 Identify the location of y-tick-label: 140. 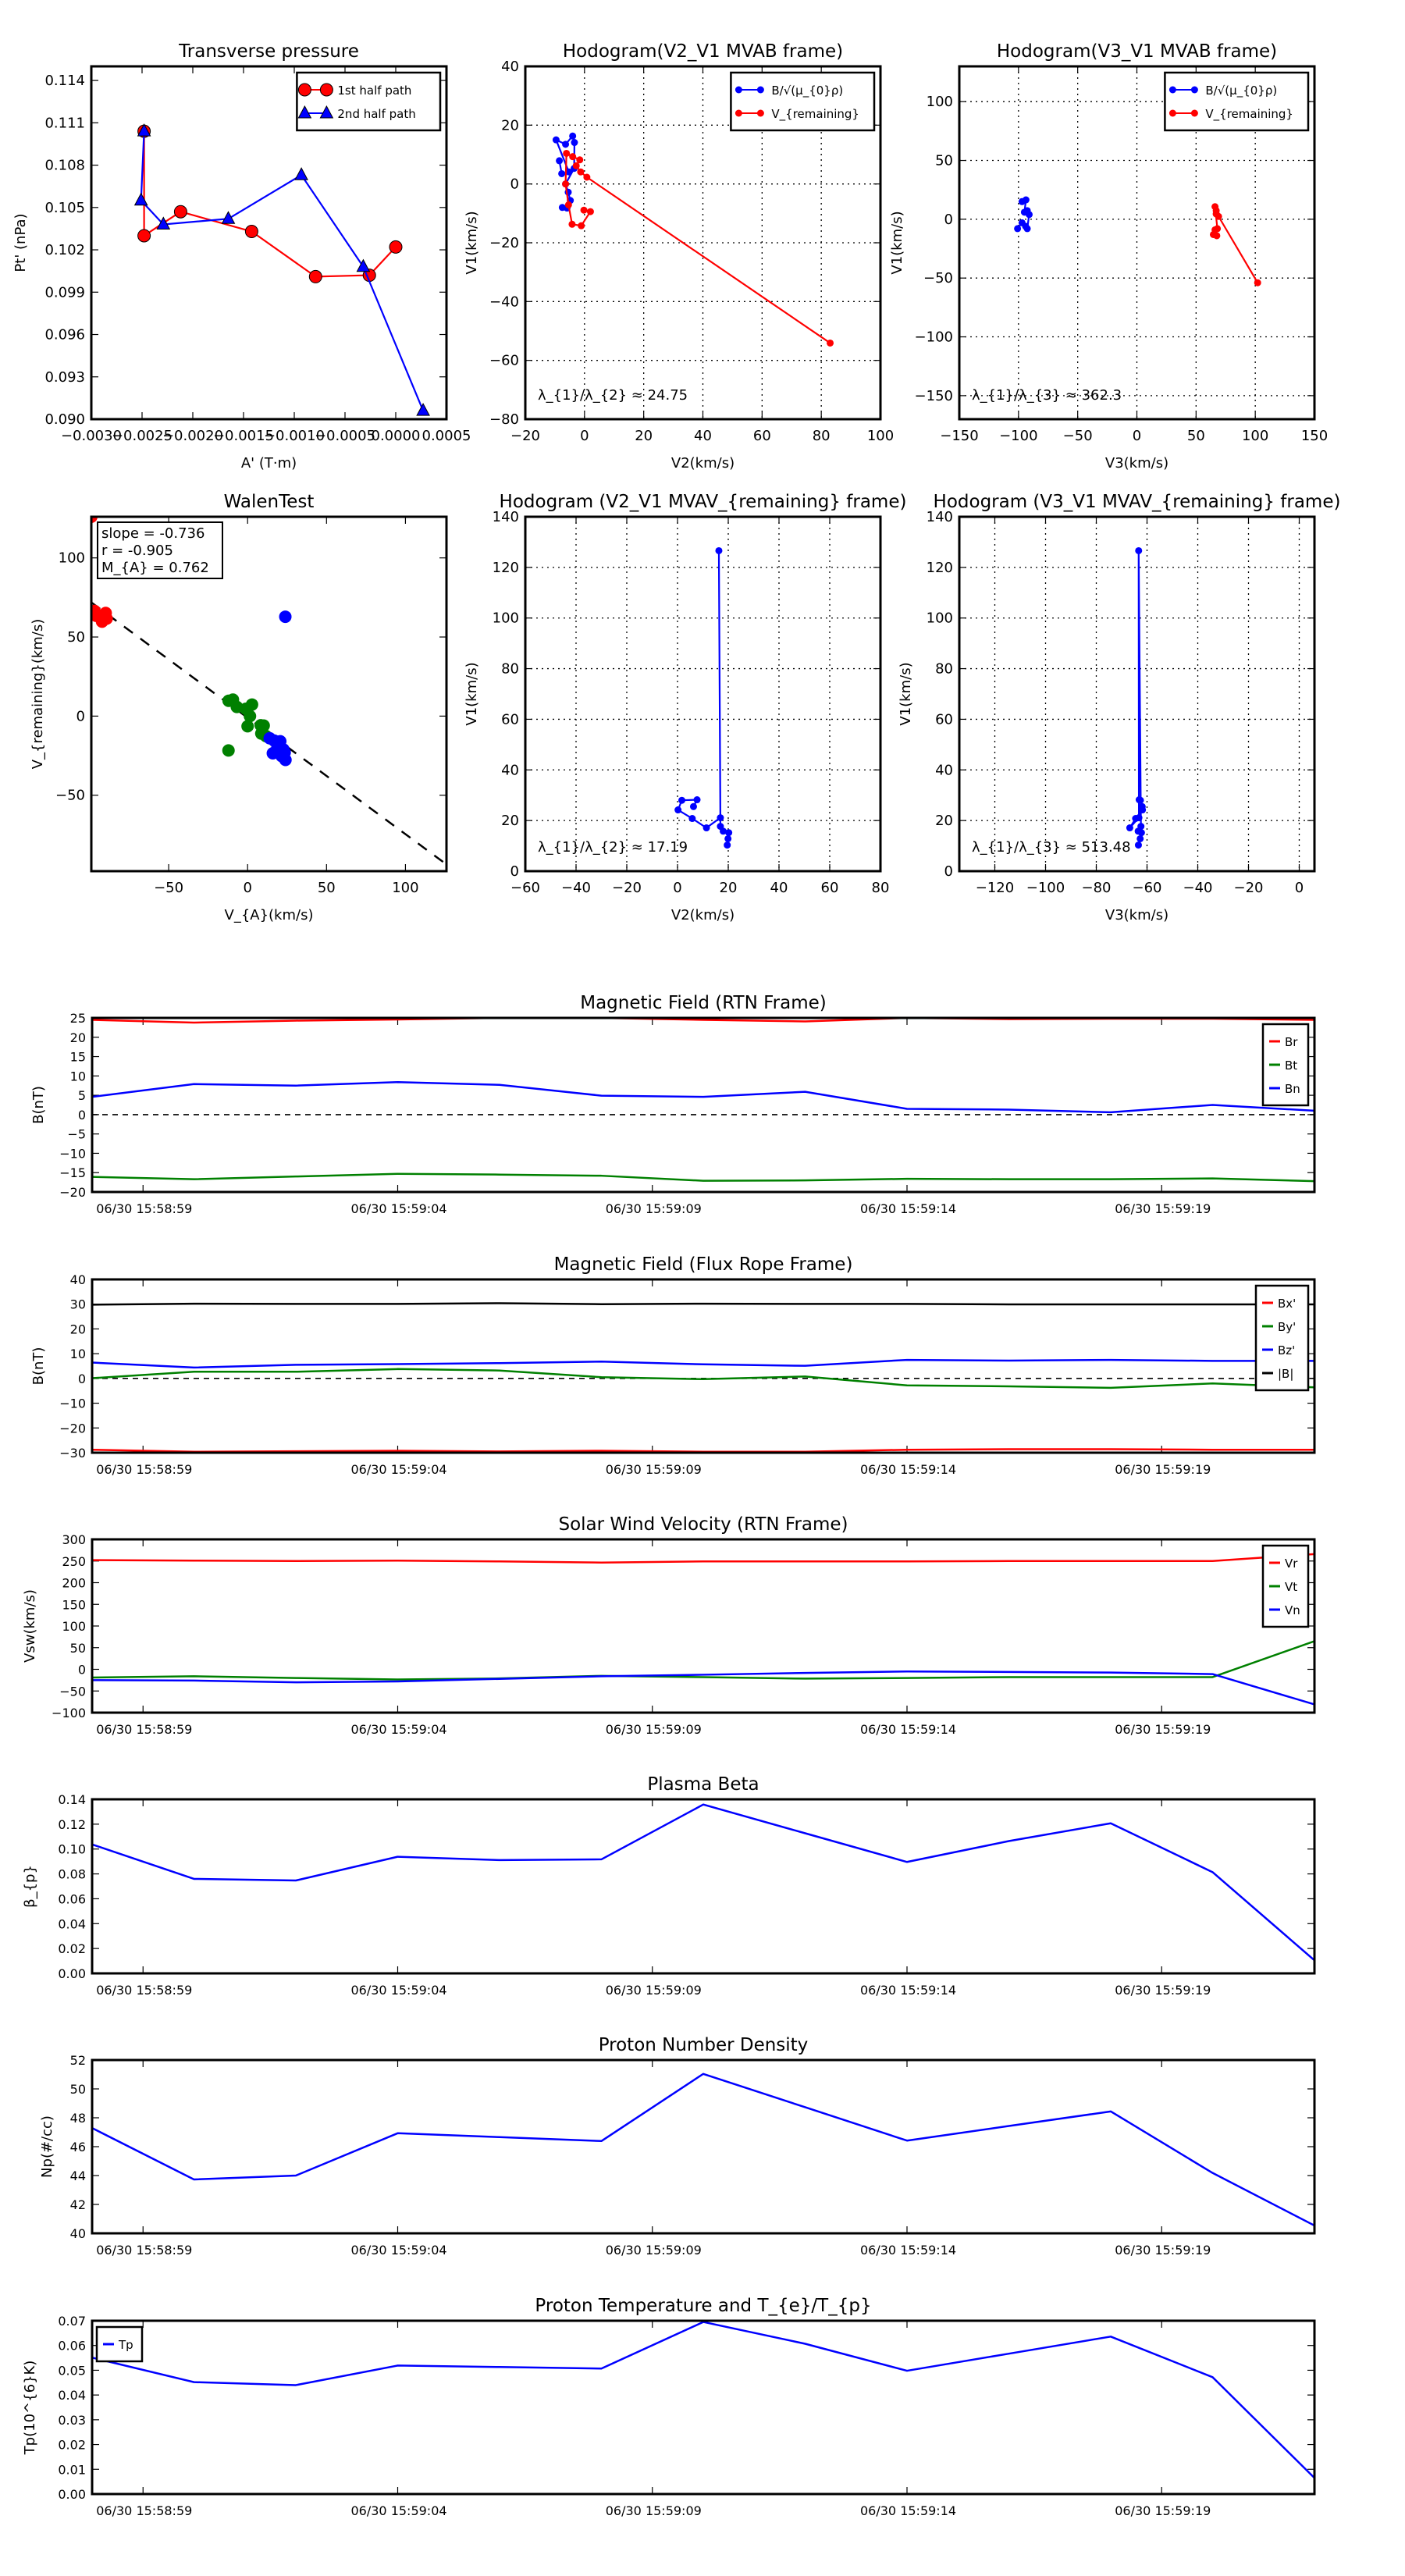
(506, 517).